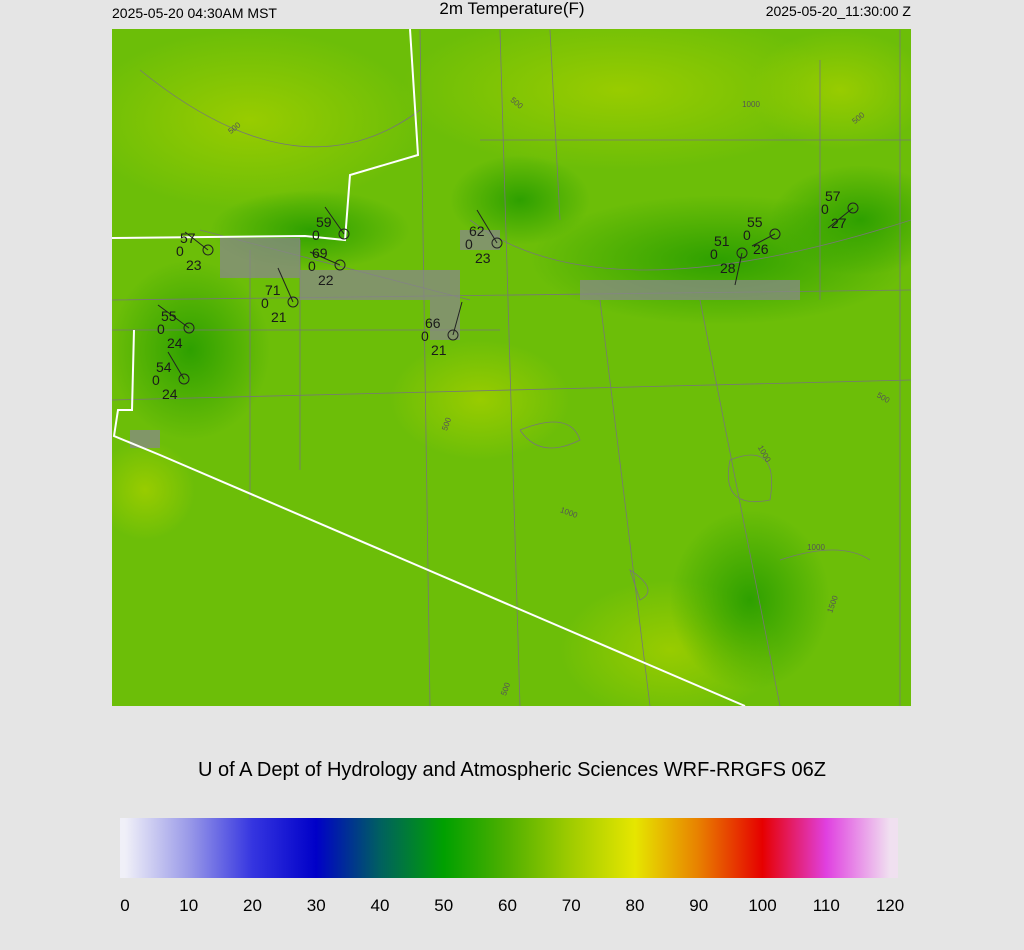  Describe the element at coordinates (124, 905) in the screenshot. I see `colorbar-tick-label: 0` at that location.